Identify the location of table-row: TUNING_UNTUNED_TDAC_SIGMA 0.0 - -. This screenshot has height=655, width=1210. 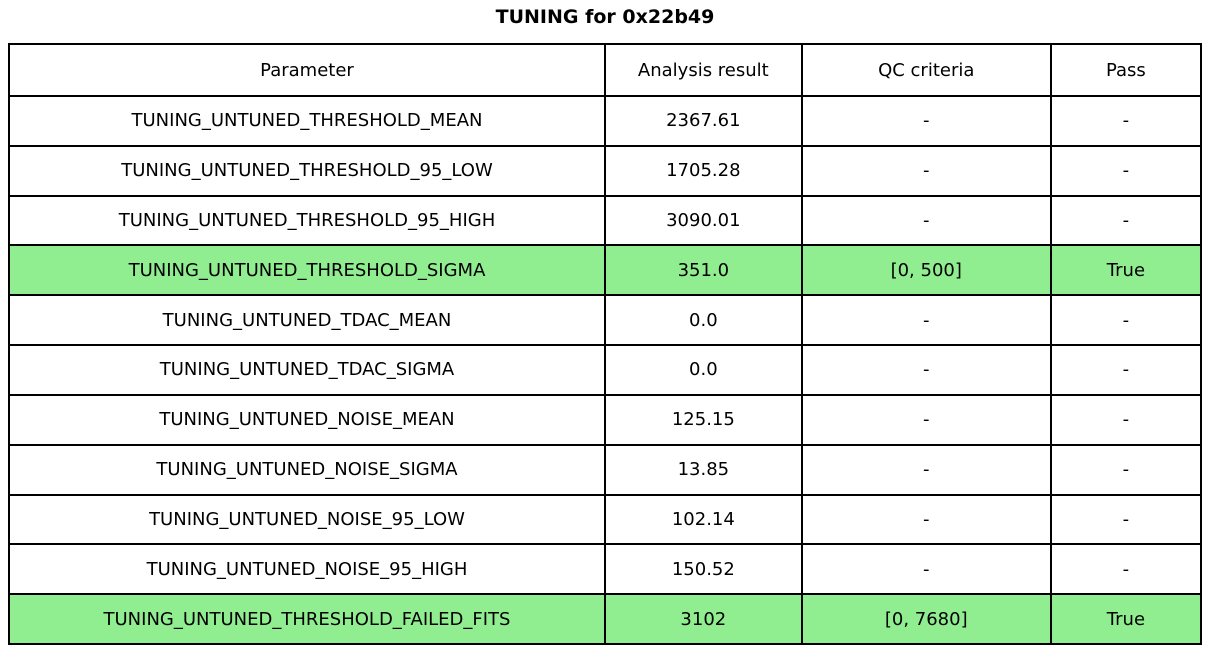
(605, 370).